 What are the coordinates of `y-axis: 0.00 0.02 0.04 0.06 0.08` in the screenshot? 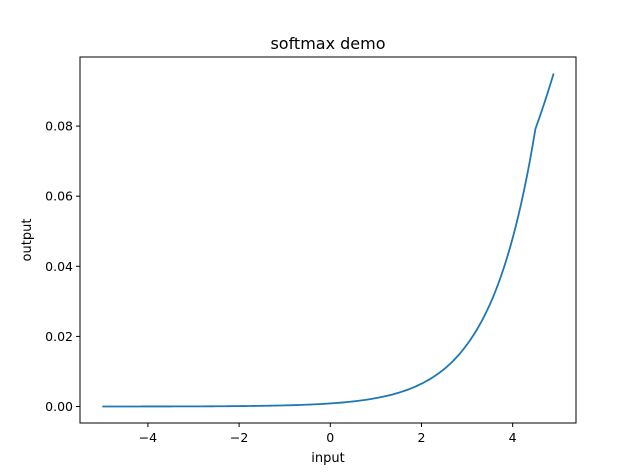 It's located at (62, 266).